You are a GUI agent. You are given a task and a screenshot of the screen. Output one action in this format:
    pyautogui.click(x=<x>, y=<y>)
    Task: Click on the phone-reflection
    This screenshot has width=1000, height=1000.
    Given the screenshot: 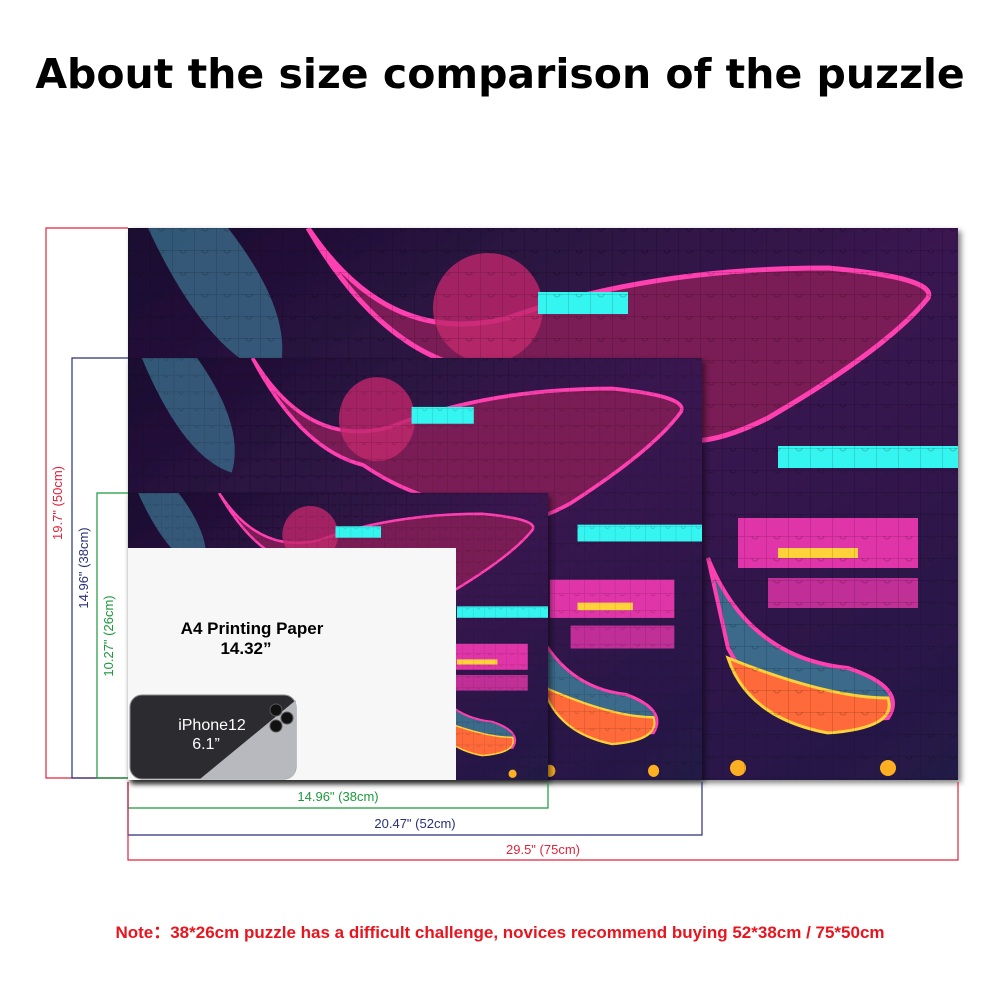 What is the action you would take?
    pyautogui.click(x=248, y=739)
    